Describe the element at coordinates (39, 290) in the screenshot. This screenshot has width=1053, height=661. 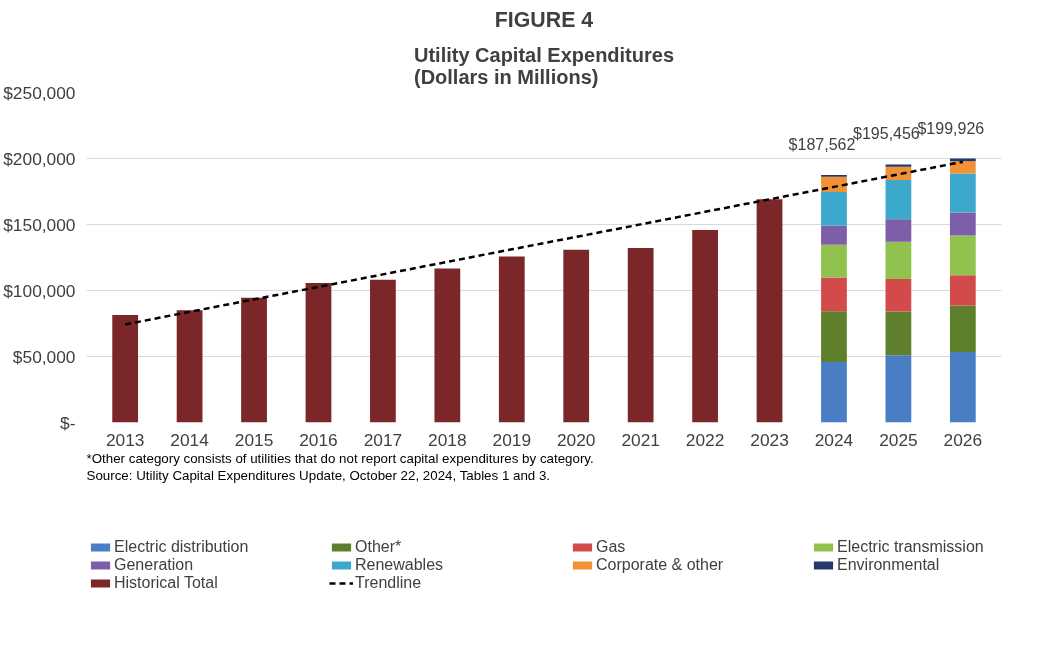
I see `y-tick-label: $100,000` at that location.